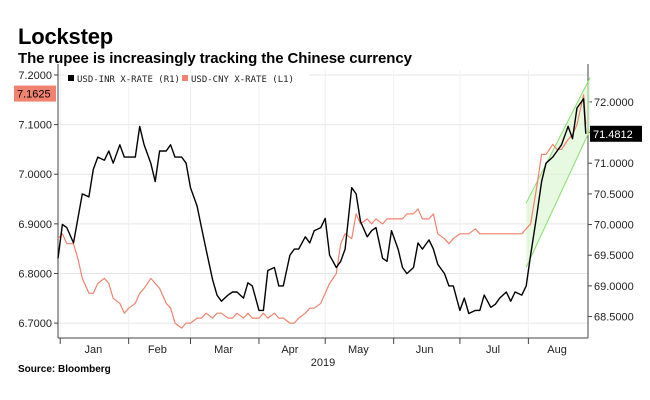 The height and width of the screenshot is (400, 650). I want to click on x-tick-label: Apr, so click(289, 350).